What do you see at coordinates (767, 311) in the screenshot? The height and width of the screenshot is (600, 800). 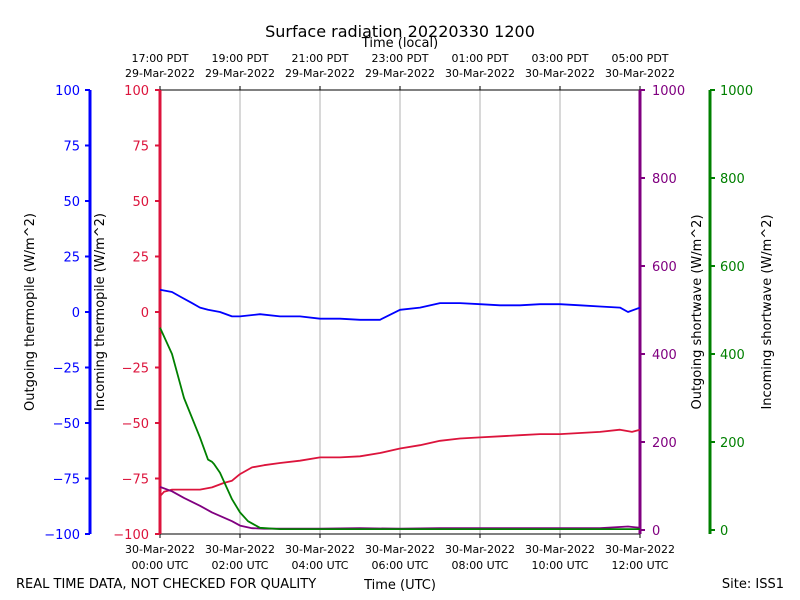 I see `incoming-shortwave-axis-label: Incoming shortwave (W/m^2)` at bounding box center [767, 311].